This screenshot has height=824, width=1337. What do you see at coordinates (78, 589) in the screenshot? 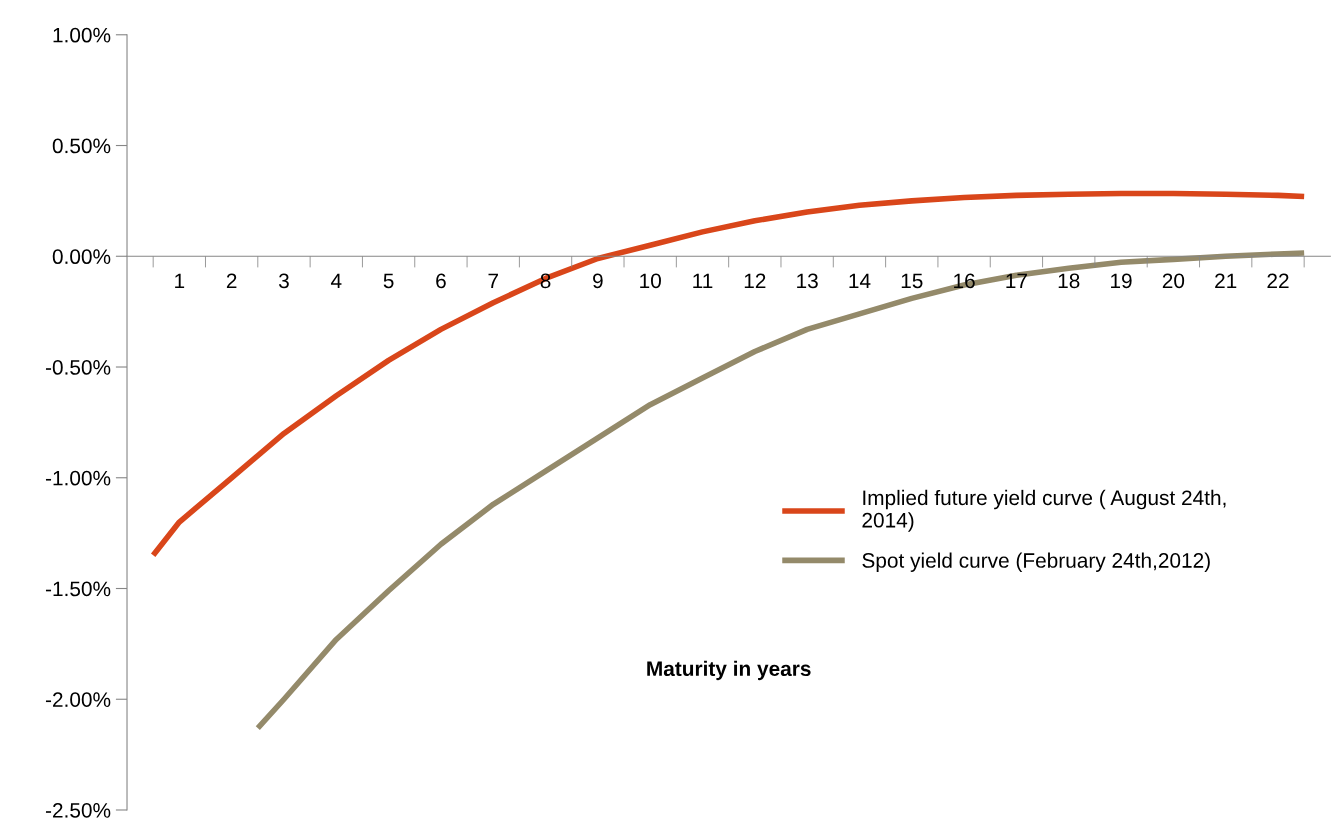
I see `y-tick-label: -1.50%` at bounding box center [78, 589].